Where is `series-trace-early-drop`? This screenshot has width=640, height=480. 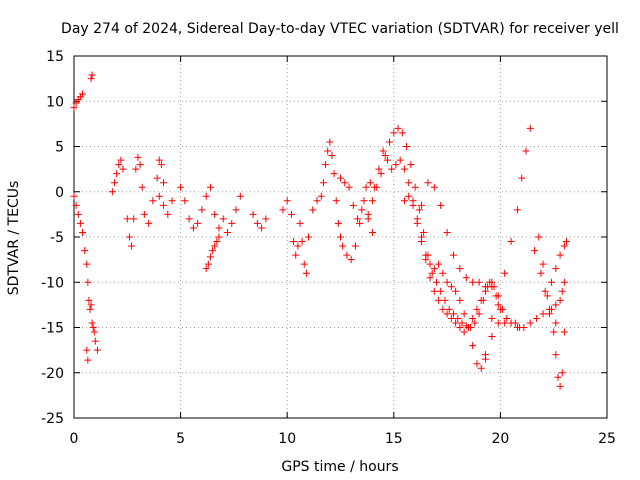
series-trace-early-drop is located at coordinates (85, 273).